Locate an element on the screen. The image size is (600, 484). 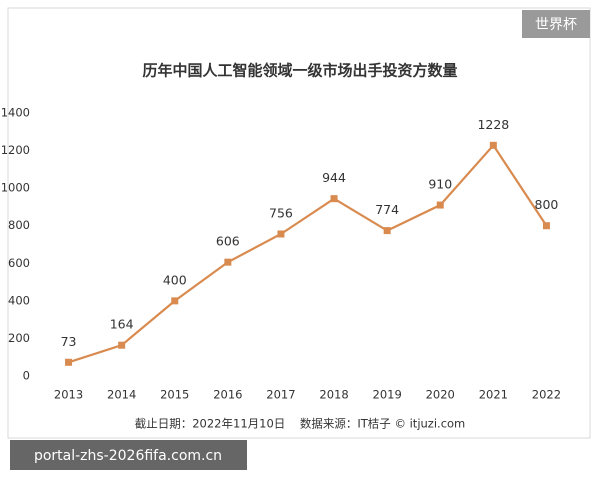
url-overlay: portal-zhs-2026fifa.com.cn is located at coordinates (128, 456).